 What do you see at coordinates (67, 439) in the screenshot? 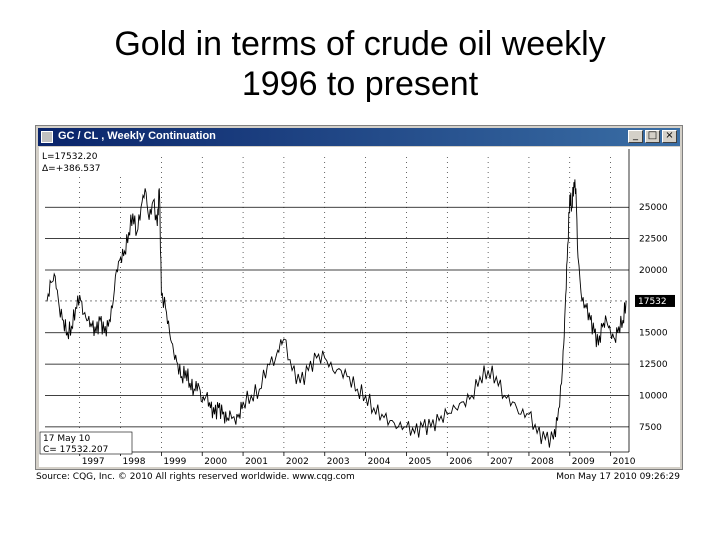
I see `readout-date: 17 May 10` at bounding box center [67, 439].